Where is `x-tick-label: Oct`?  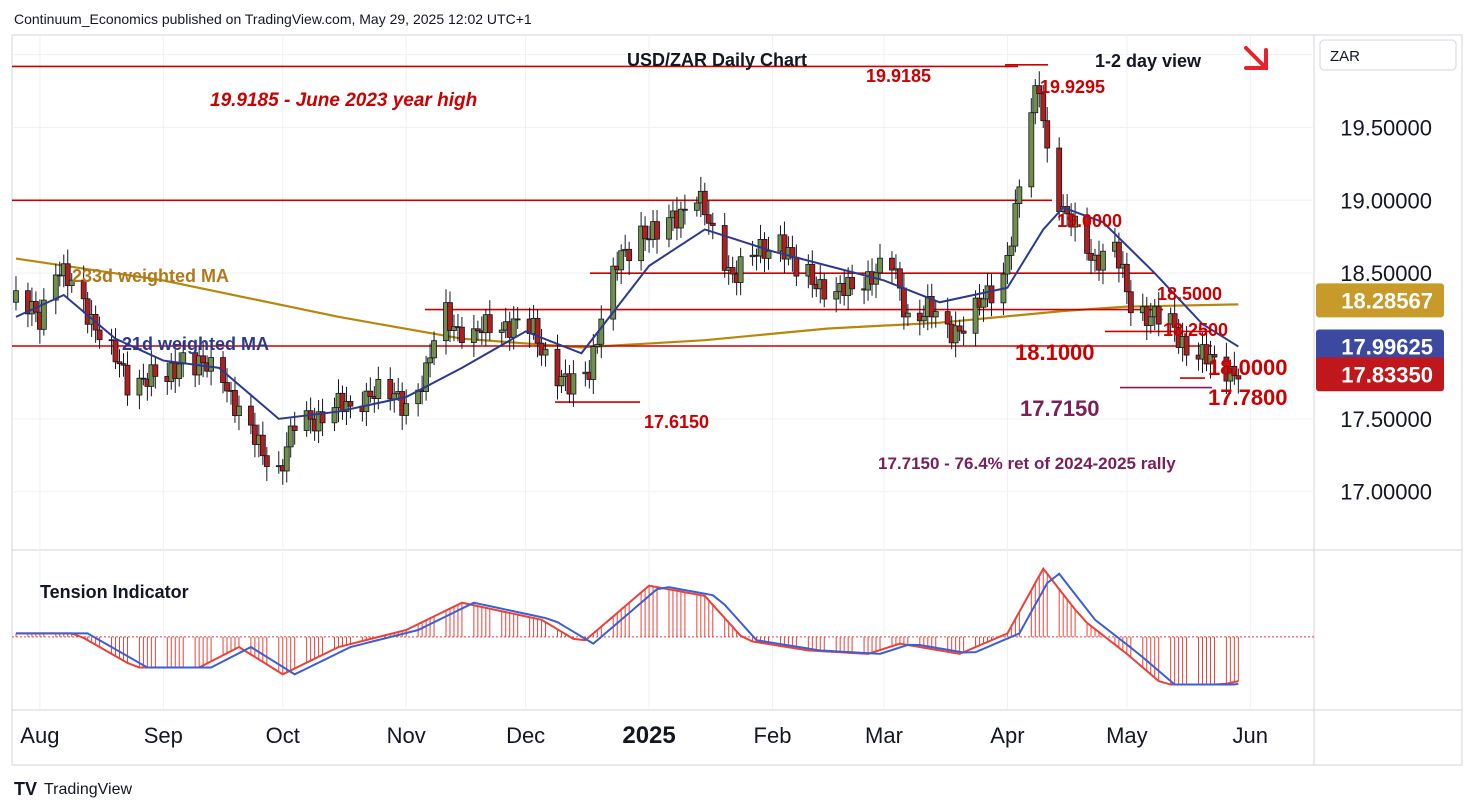 x-tick-label: Oct is located at coordinates (283, 735).